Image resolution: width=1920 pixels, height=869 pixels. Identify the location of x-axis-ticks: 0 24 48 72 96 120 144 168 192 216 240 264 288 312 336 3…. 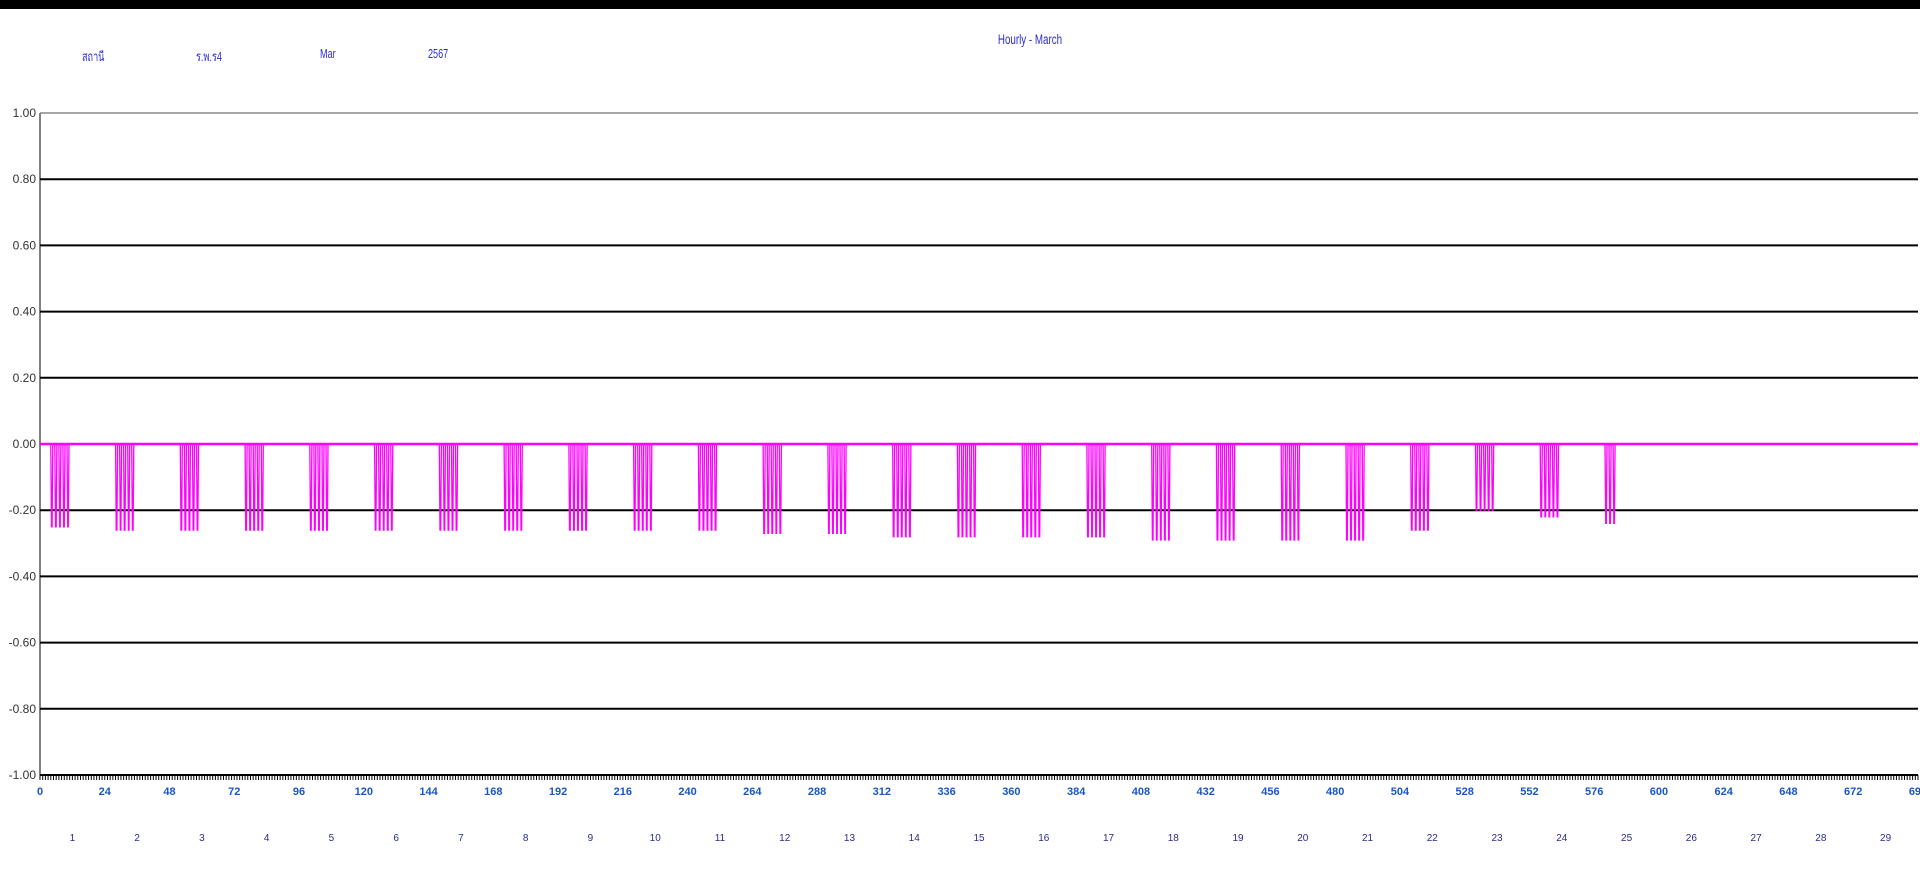
(978, 792).